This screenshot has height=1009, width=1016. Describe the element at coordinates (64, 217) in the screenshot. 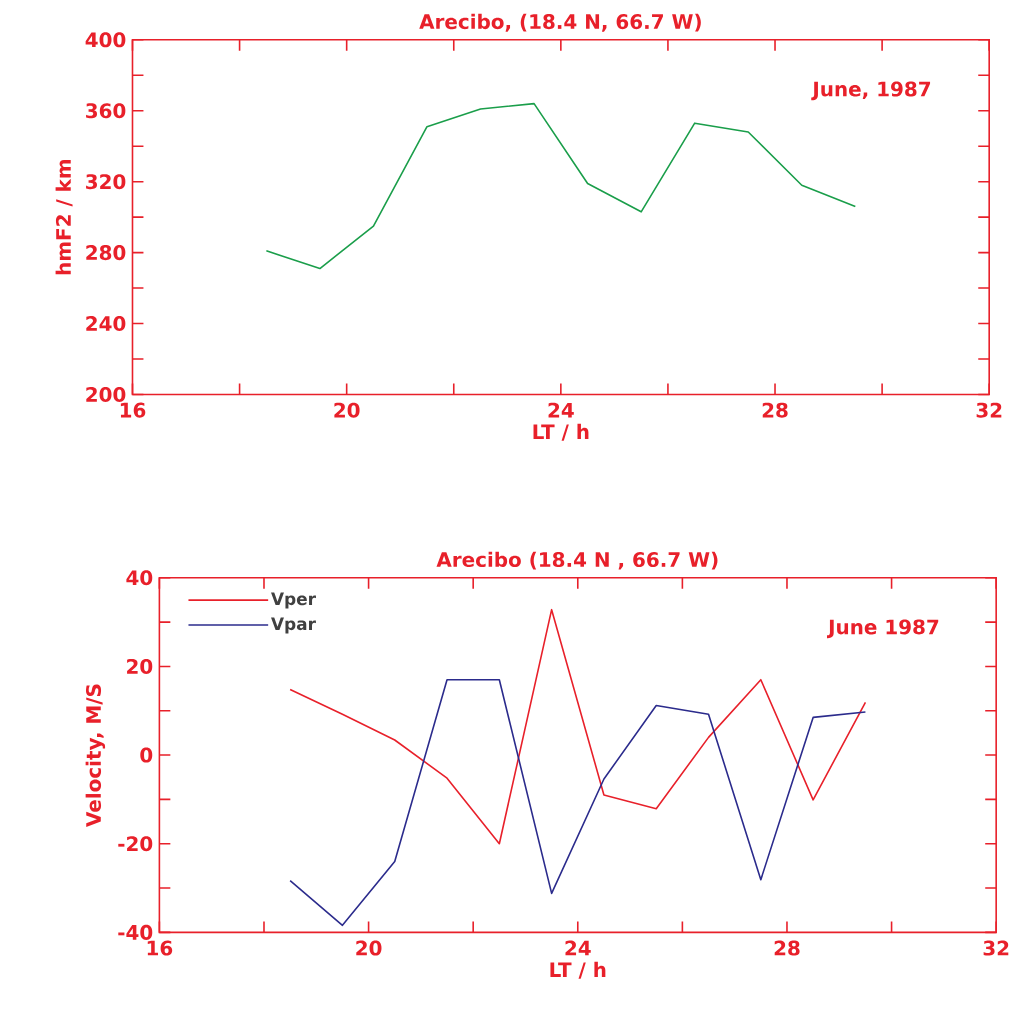

I see `y-axis-title: hmF2 / km` at that location.